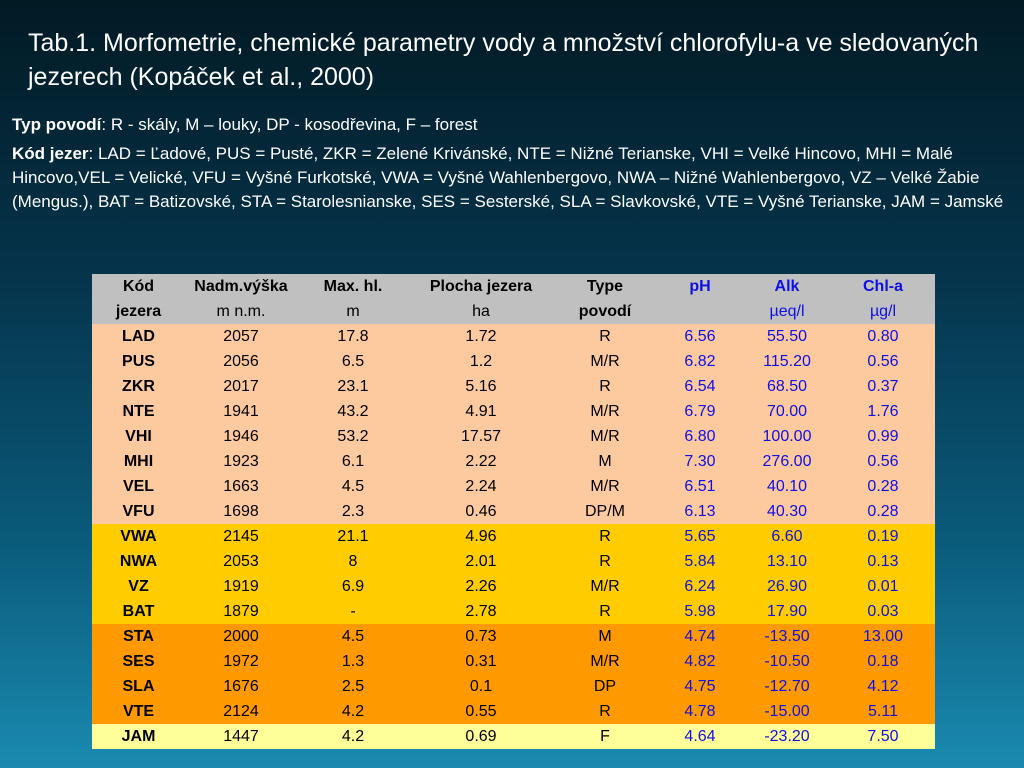 This screenshot has height=768, width=1024. I want to click on cell-alk: -10.50, so click(787, 661).